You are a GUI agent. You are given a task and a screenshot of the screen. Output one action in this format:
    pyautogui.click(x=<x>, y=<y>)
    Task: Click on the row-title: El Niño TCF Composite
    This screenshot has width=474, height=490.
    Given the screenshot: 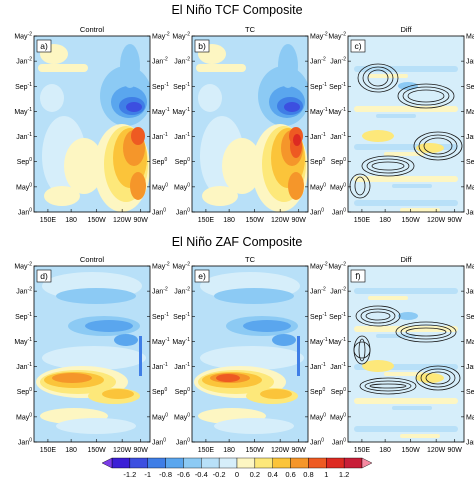 What is the action you would take?
    pyautogui.click(x=236, y=10)
    